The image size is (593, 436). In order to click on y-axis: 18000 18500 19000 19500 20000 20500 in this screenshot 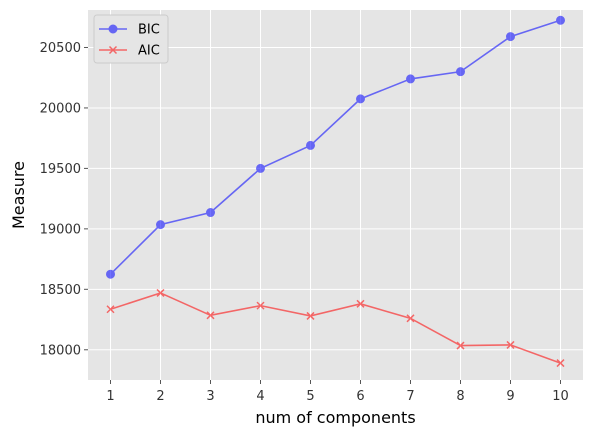, I will do `click(64, 199)`.